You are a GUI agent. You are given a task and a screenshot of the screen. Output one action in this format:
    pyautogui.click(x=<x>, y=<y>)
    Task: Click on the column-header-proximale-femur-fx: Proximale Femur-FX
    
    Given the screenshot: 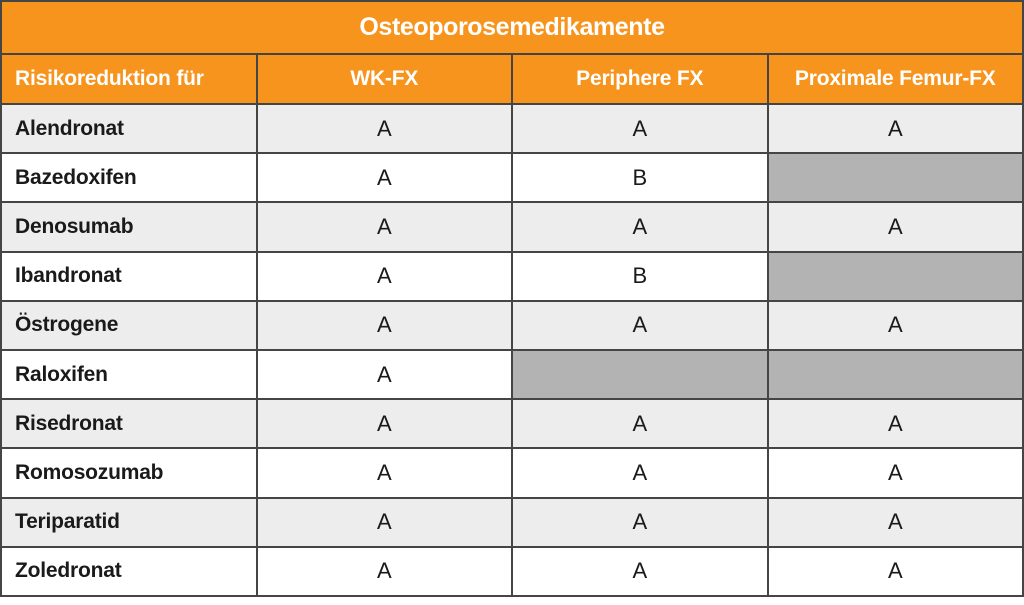 What is the action you would take?
    pyautogui.click(x=895, y=79)
    